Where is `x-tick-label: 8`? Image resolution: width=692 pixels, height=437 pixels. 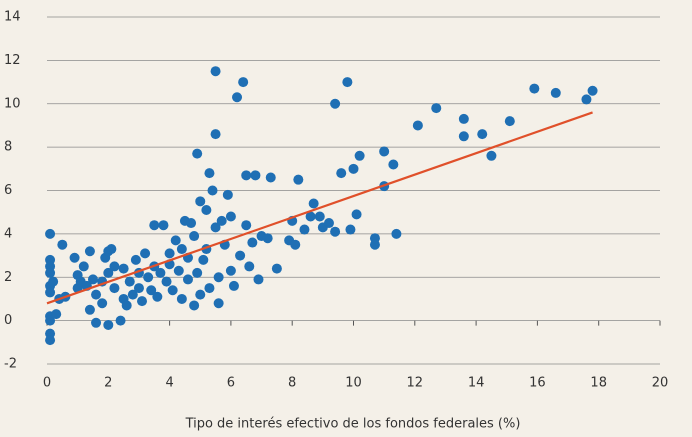 x-tick-label: 8 is located at coordinates (292, 383).